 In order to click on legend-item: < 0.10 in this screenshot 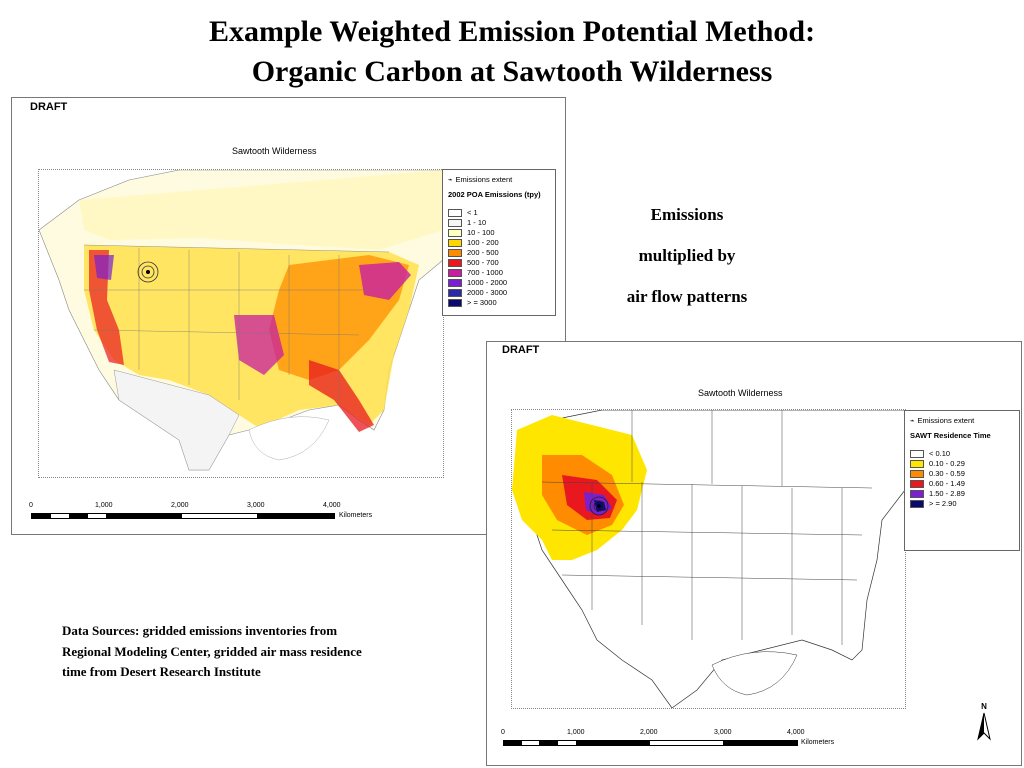, I will do `click(930, 453)`.